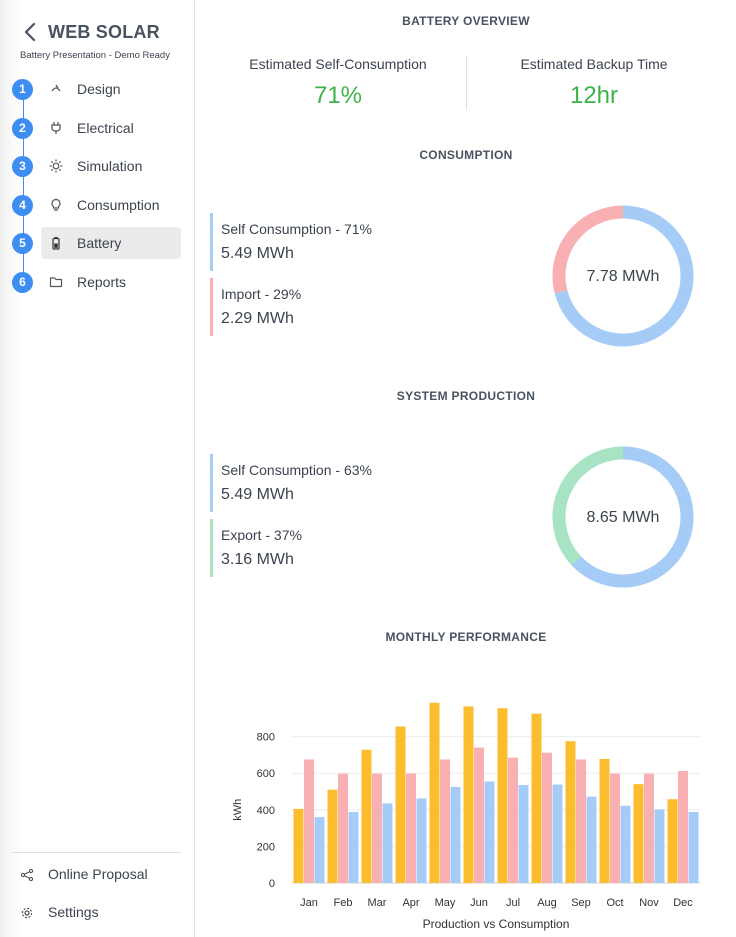 The width and height of the screenshot is (736, 937). Describe the element at coordinates (649, 903) in the screenshot. I see `x-tick-label: Nov` at that location.